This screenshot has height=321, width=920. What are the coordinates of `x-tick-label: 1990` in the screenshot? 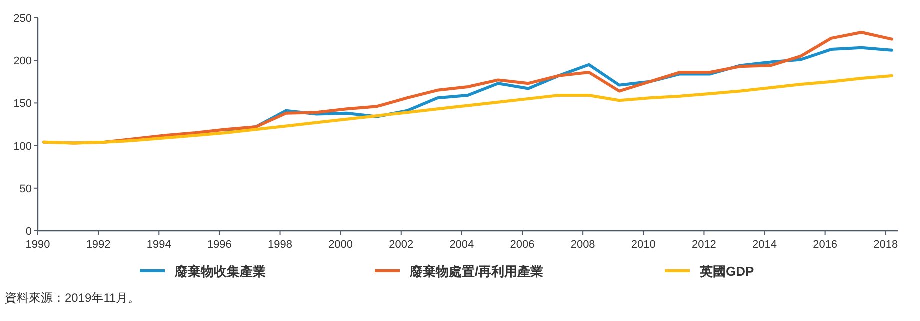 It's located at (38, 245).